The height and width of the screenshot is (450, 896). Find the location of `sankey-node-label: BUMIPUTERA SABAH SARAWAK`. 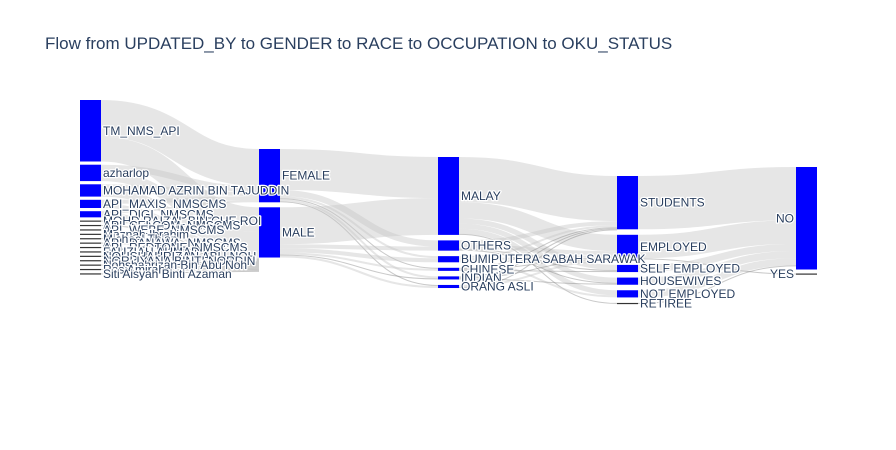

sankey-node-label: BUMIPUTERA SABAH SARAWAK is located at coordinates (553, 259).